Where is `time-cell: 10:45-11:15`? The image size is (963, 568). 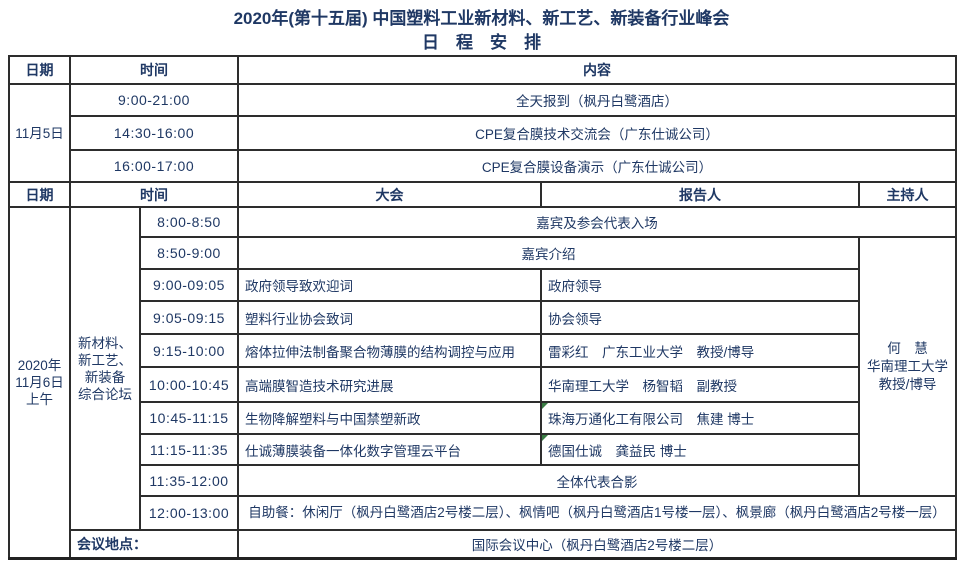
time-cell: 10:45-11:15 is located at coordinates (189, 418).